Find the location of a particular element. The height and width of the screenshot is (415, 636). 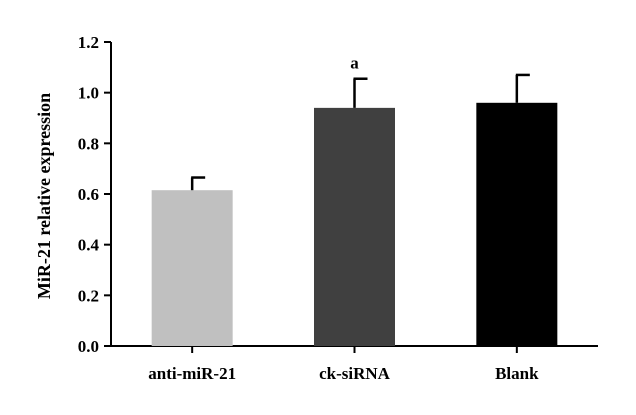

category-label: Blank is located at coordinates (517, 373).